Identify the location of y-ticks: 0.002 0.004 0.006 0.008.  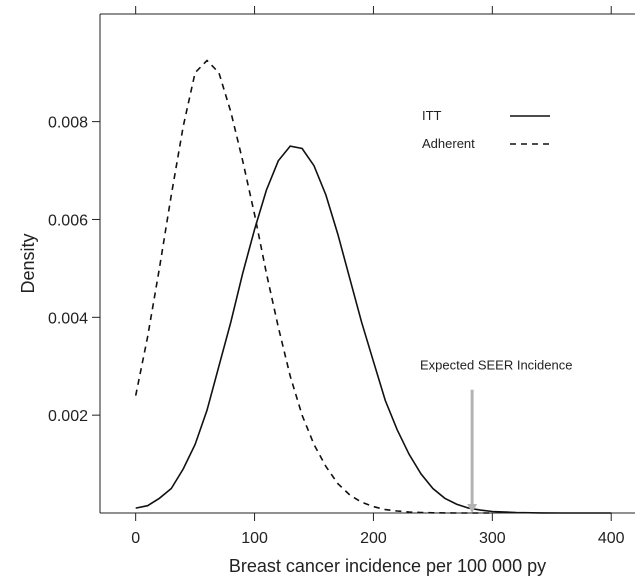
(74, 270).